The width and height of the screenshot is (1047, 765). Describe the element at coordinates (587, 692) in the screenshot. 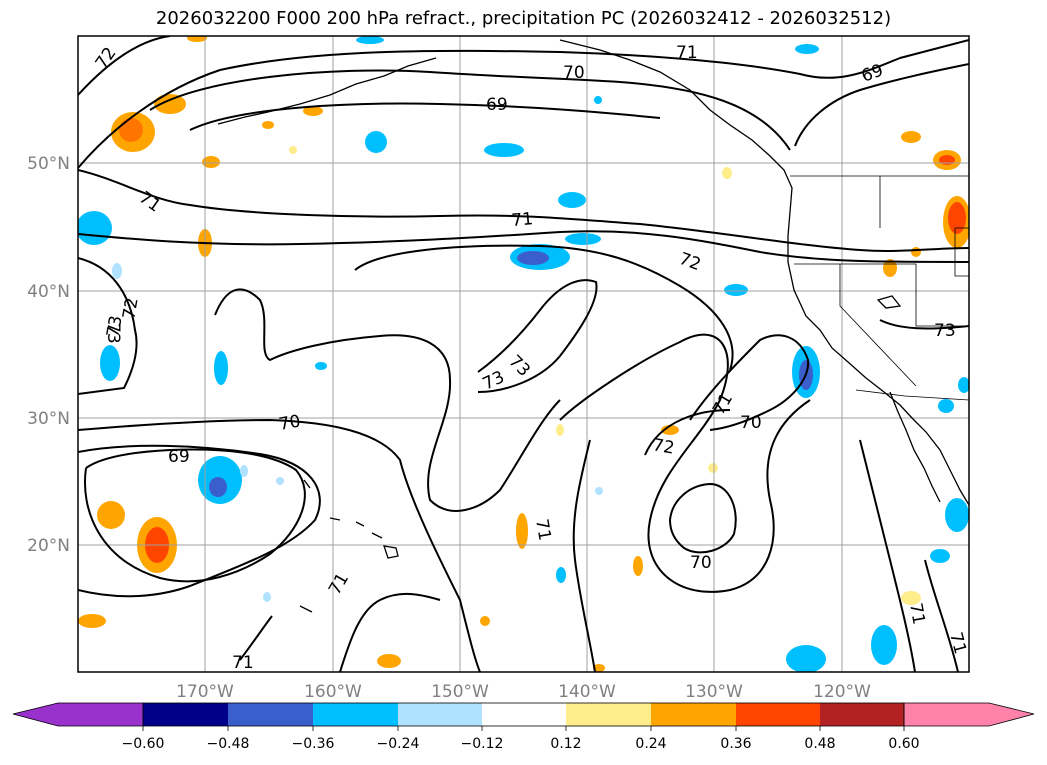

I see `lon-label: 140°W` at that location.